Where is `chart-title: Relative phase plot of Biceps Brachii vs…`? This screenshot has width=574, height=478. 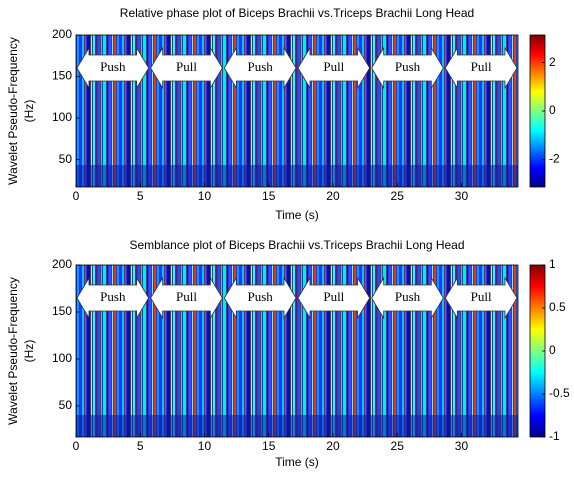 chart-title: Relative phase plot of Biceps Brachii vs… is located at coordinates (297, 13).